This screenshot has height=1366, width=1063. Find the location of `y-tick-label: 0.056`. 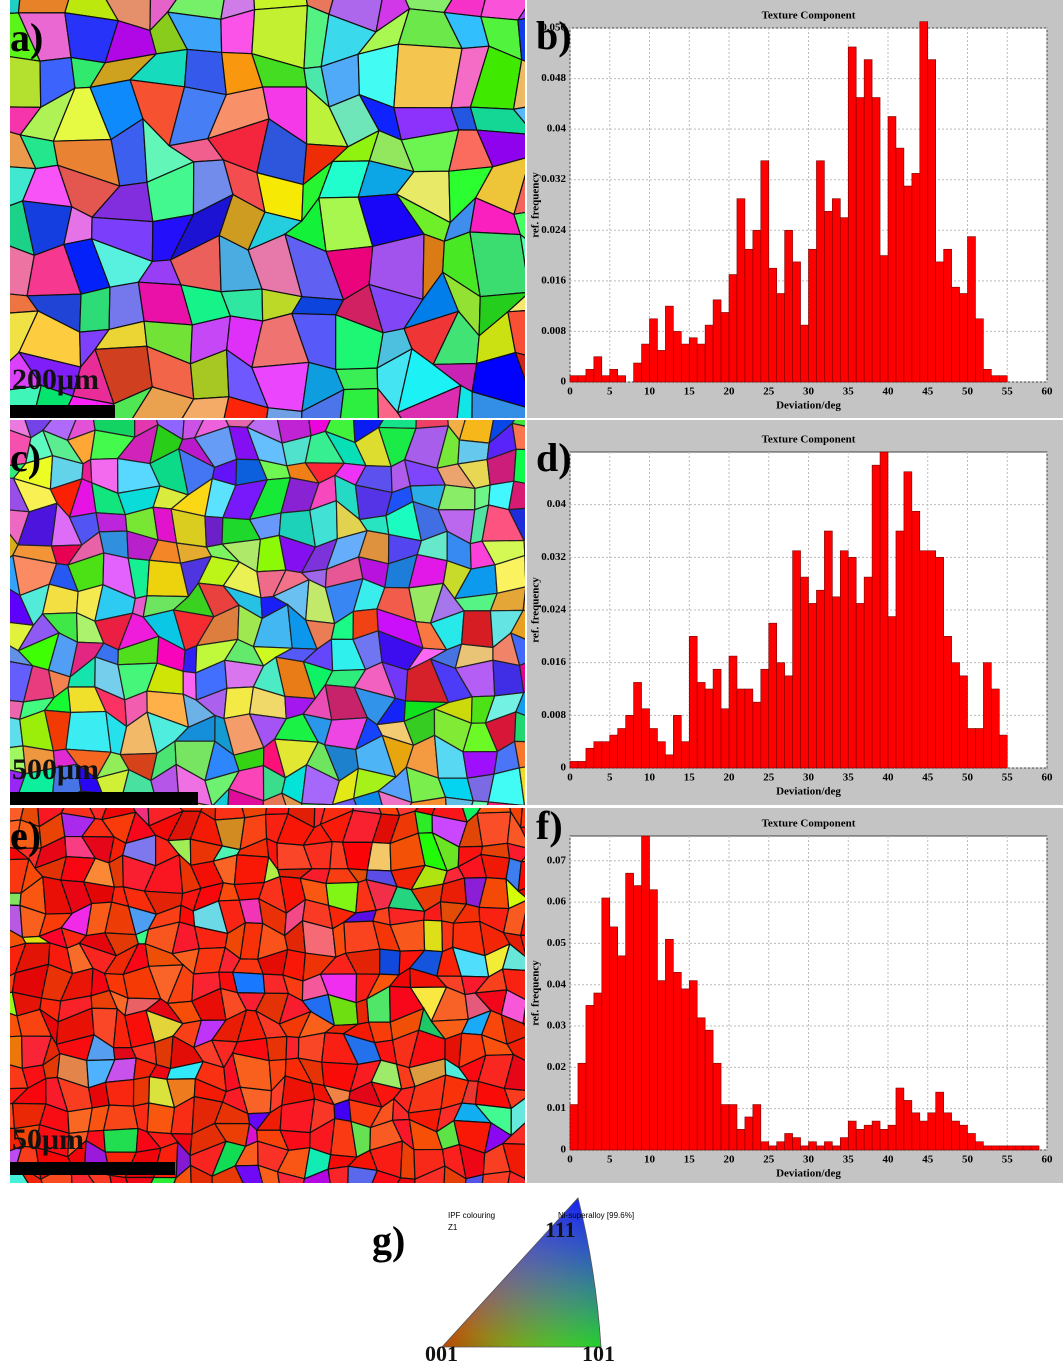

y-tick-label: 0.056 is located at coordinates (553, 28).